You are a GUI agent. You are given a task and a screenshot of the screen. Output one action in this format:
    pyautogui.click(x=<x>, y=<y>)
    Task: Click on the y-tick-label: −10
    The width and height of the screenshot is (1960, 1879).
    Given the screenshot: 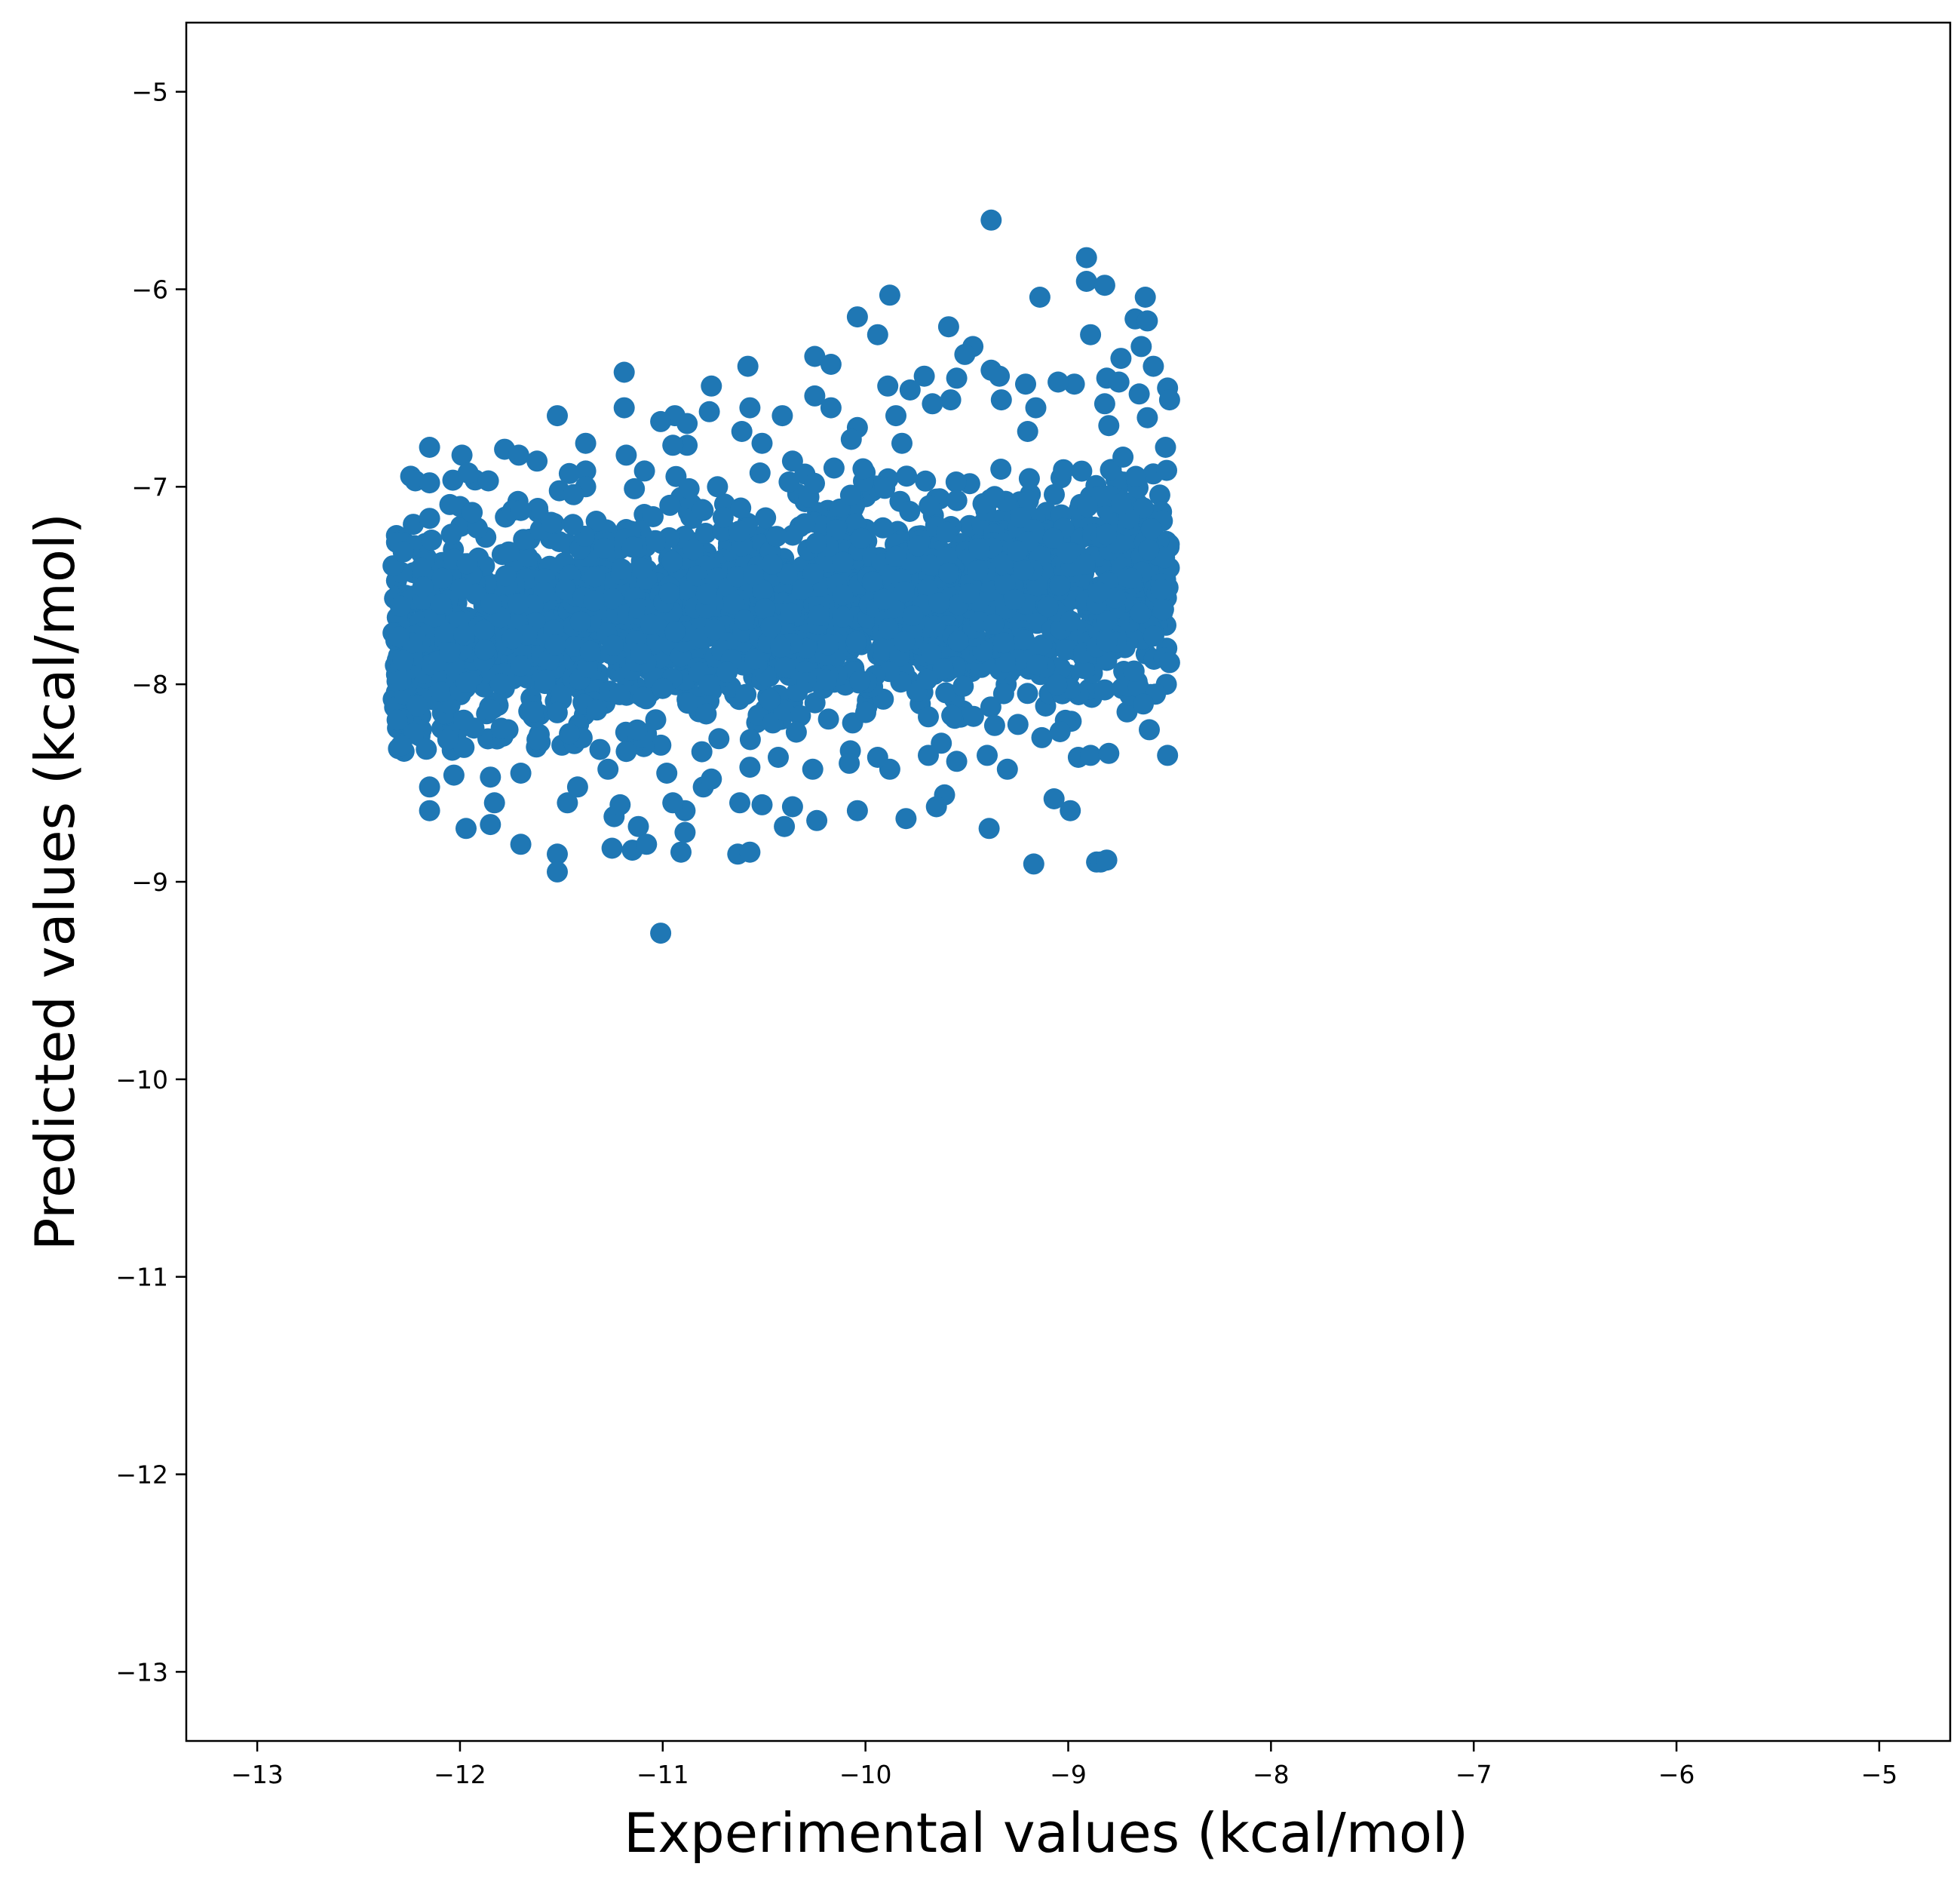 What is the action you would take?
    pyautogui.click(x=141, y=1080)
    